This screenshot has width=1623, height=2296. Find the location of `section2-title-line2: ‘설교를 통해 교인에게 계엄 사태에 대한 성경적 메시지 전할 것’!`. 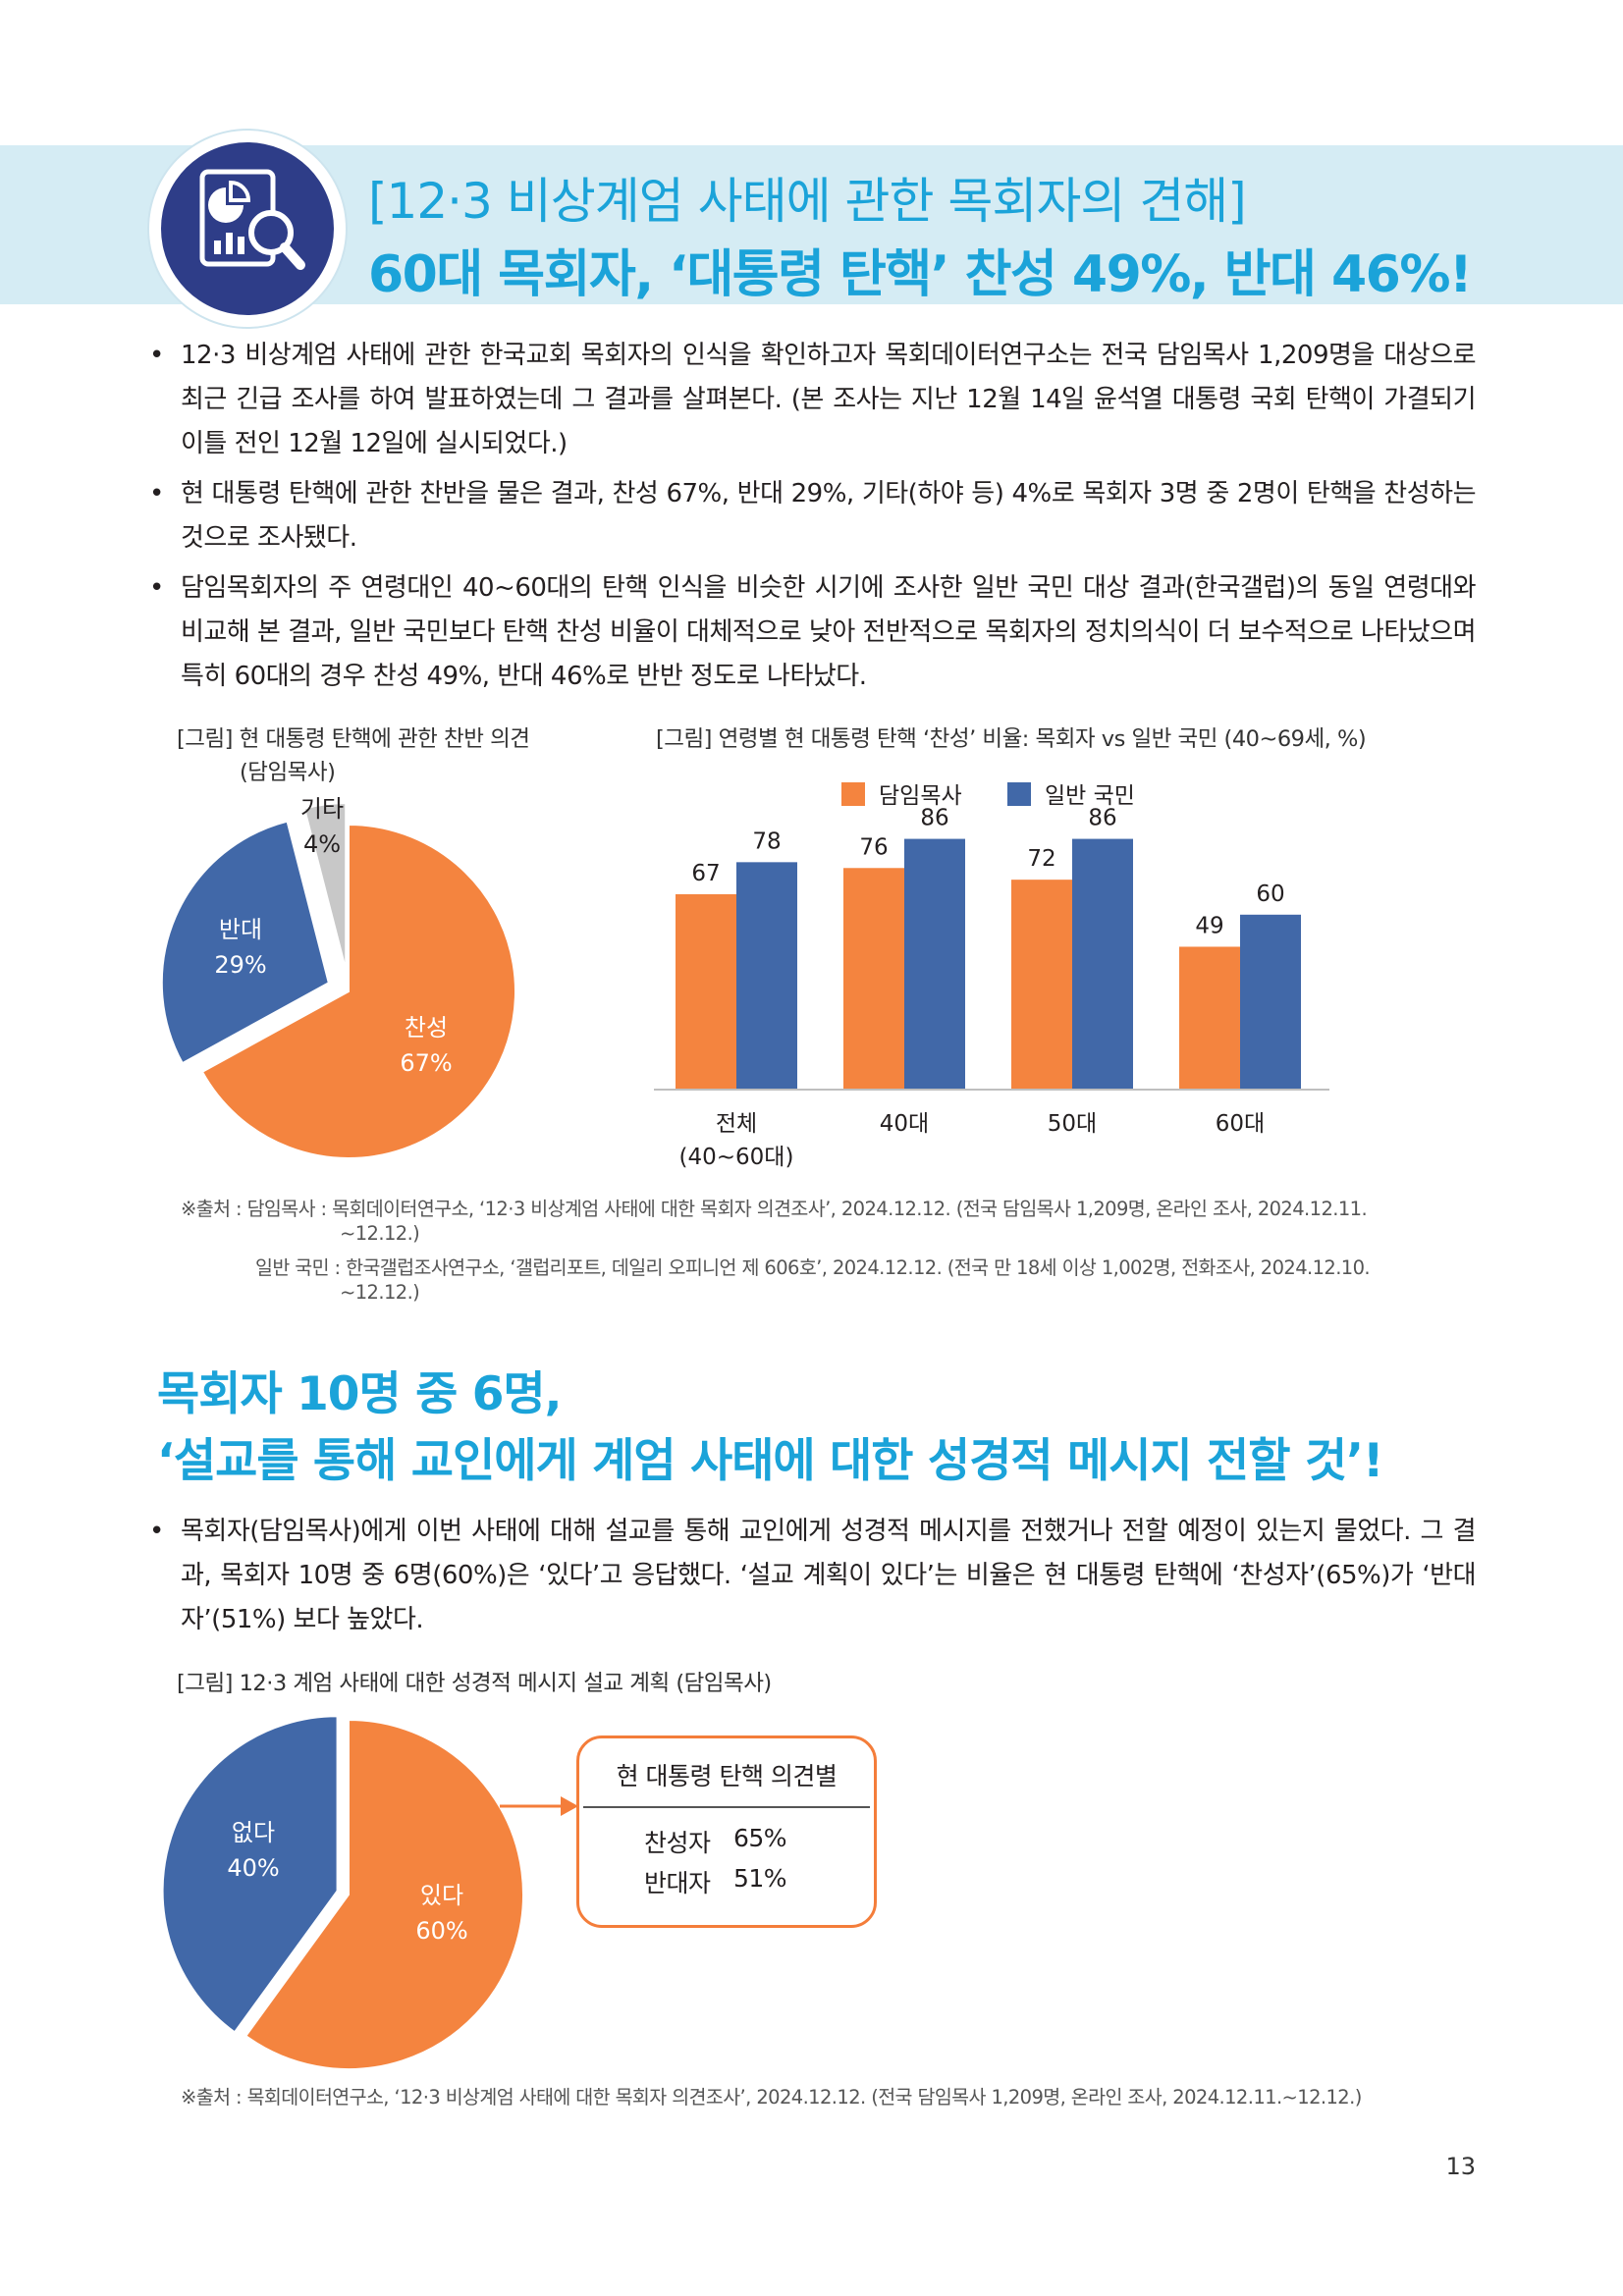

section2-title-line2: ‘설교를 통해 교인에게 계엄 사태에 대한 성경적 메시지 전할 것’! is located at coordinates (770, 1461).